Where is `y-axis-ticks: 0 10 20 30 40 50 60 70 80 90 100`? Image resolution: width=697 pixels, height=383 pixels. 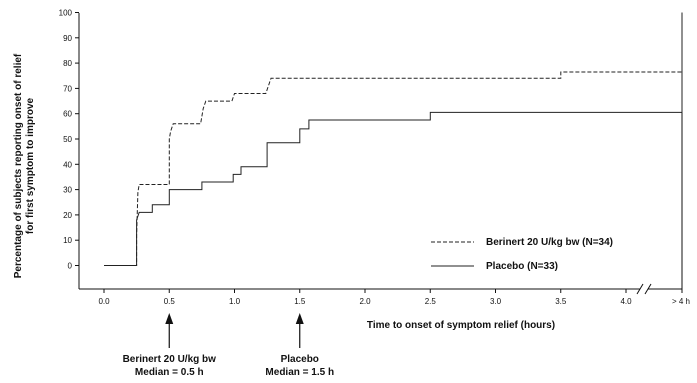
y-axis-ticks: 0 10 20 30 40 50 60 70 80 90 100 is located at coordinates (69, 140).